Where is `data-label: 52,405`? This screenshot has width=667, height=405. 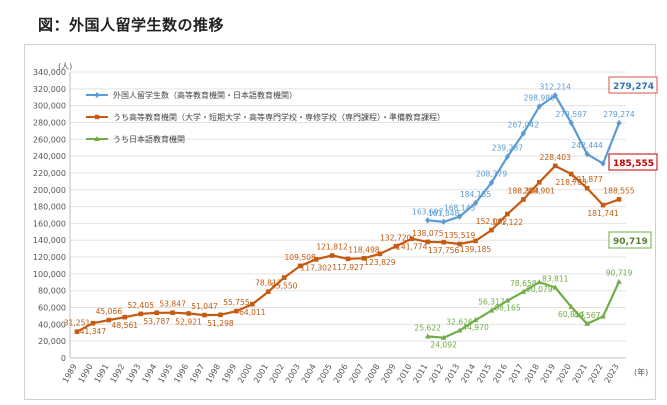 data-label: 52,405 is located at coordinates (140, 305).